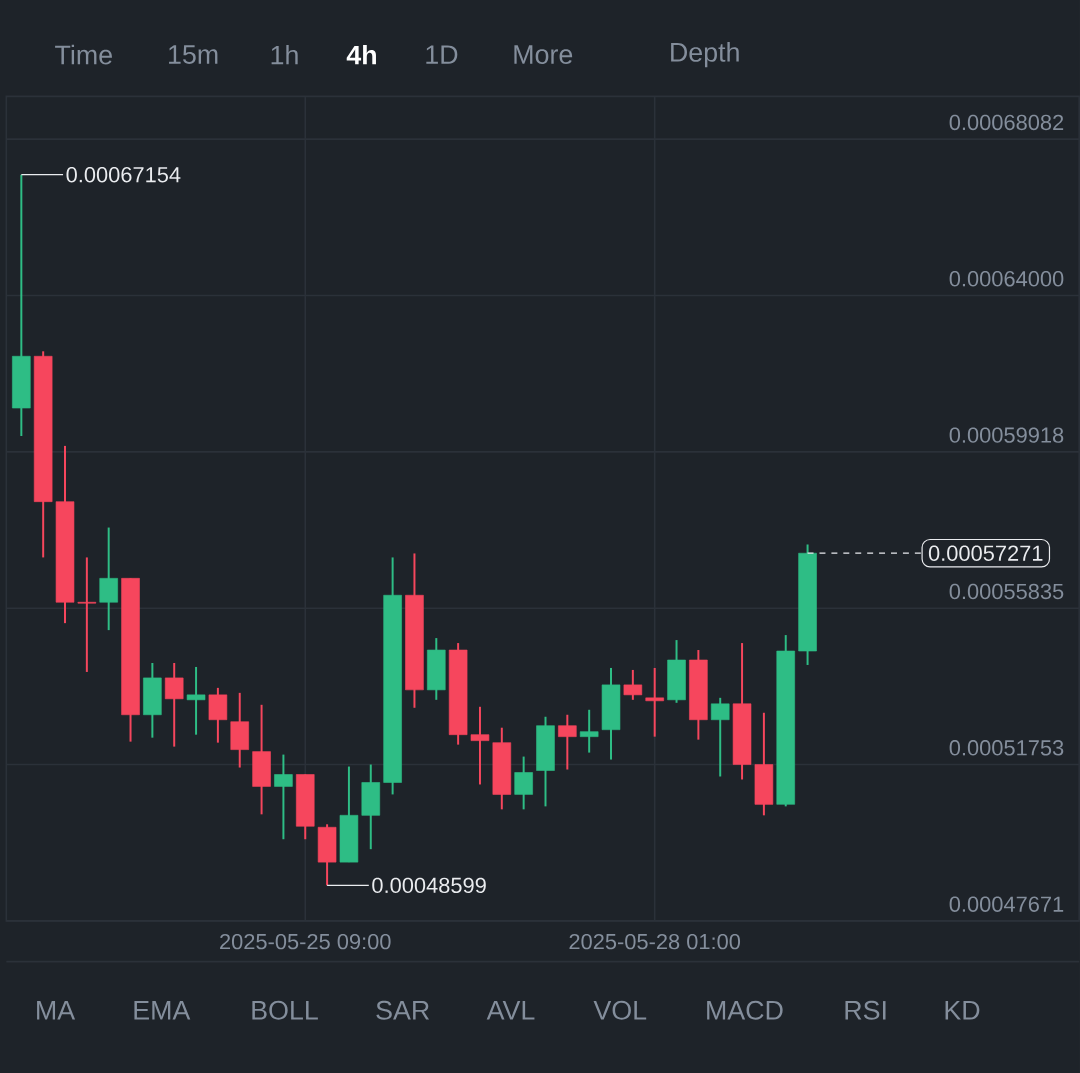  Describe the element at coordinates (56, 1010) in the screenshot. I see `text: MA` at that location.